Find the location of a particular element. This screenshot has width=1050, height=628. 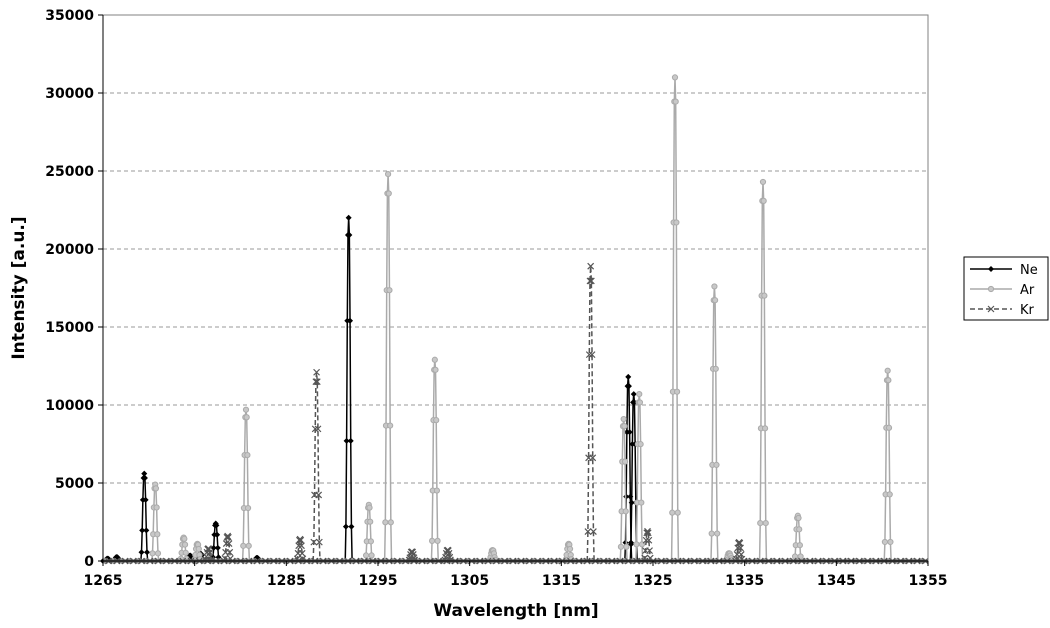

legend-item-kr: Kr is located at coordinates (1002, 310).